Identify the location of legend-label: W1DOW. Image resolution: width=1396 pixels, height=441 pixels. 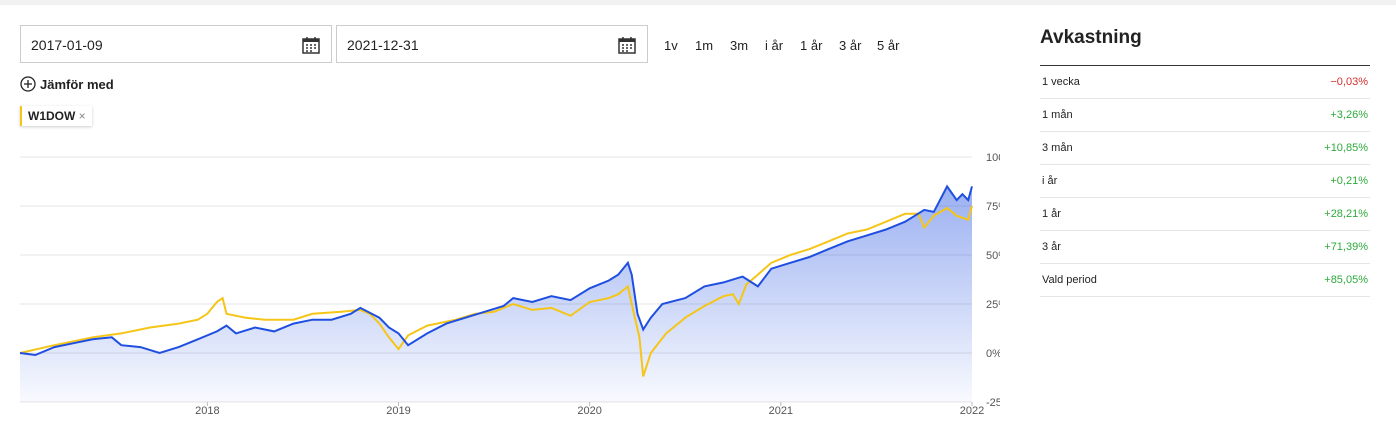
(52, 116).